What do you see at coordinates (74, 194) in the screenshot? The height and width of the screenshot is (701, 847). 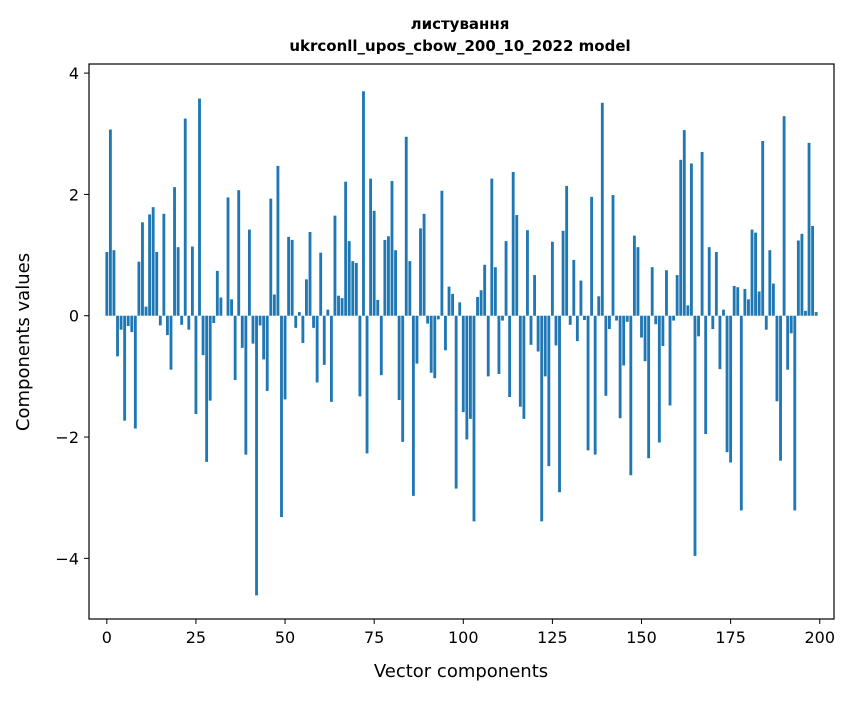 I see `y-tick-label: 2` at bounding box center [74, 194].